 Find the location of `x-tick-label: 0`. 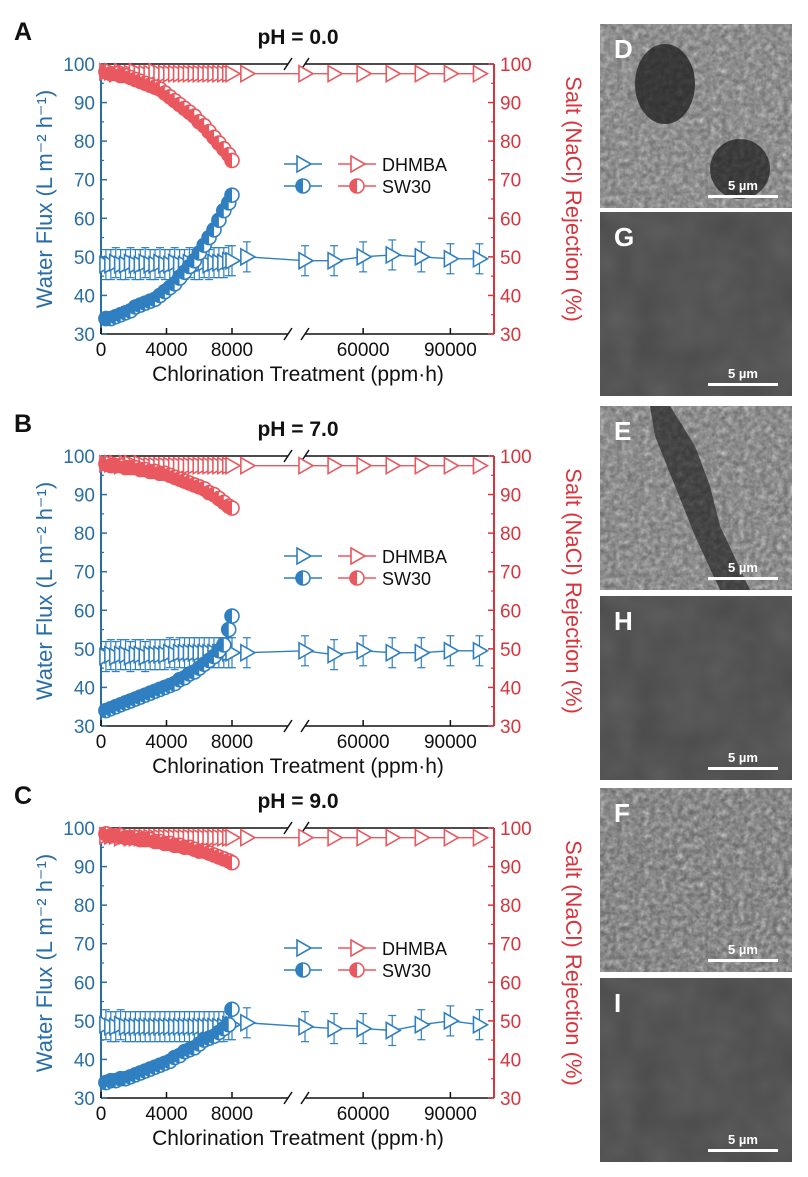

x-tick-label: 0 is located at coordinates (101, 350).